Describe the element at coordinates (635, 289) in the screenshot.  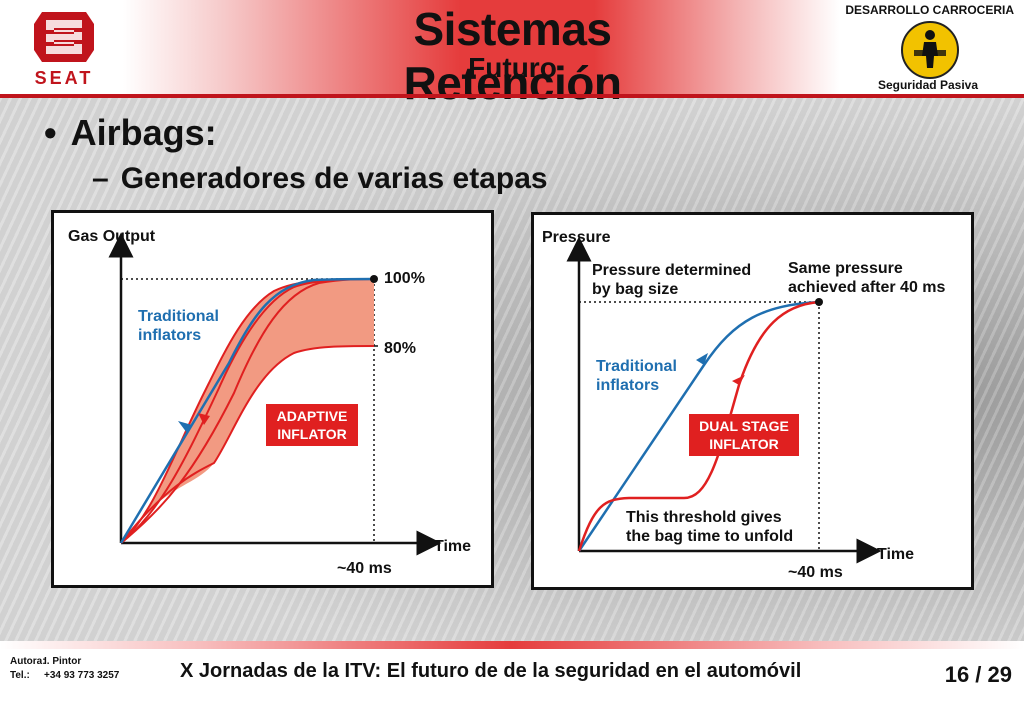
I see `pressure-note-2: by bag size` at that location.